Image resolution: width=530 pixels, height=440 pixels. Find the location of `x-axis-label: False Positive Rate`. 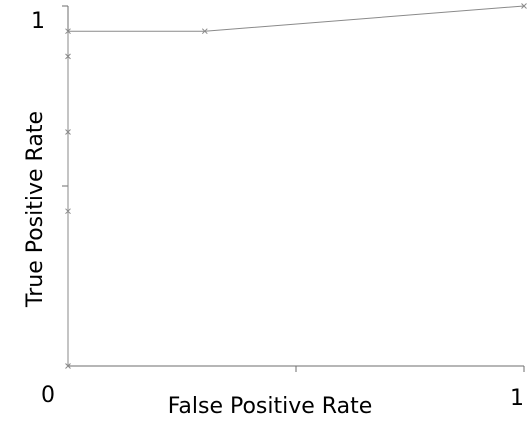

x-axis-label: False Positive Rate is located at coordinates (270, 406).